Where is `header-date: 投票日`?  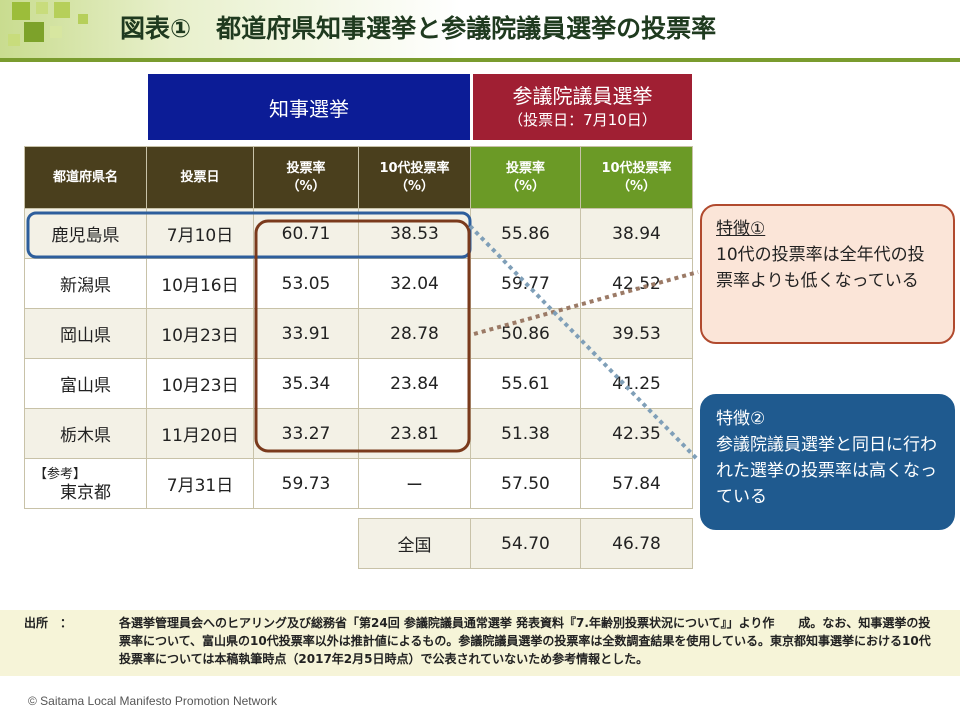 header-date: 投票日 is located at coordinates (200, 177).